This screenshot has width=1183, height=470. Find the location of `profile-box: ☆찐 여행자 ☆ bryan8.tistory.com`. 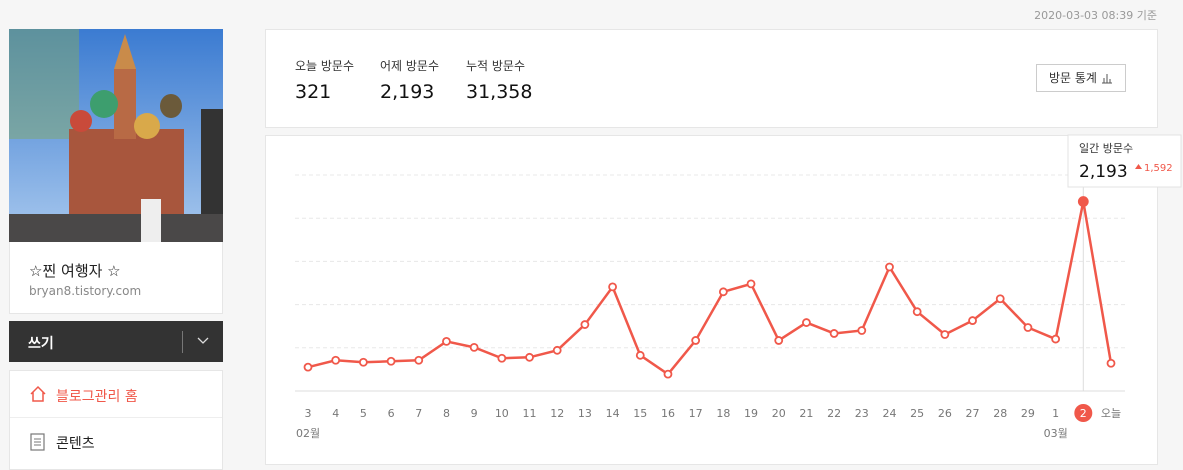

profile-box: ☆찐 여행자 ☆ bryan8.tistory.com is located at coordinates (116, 278).